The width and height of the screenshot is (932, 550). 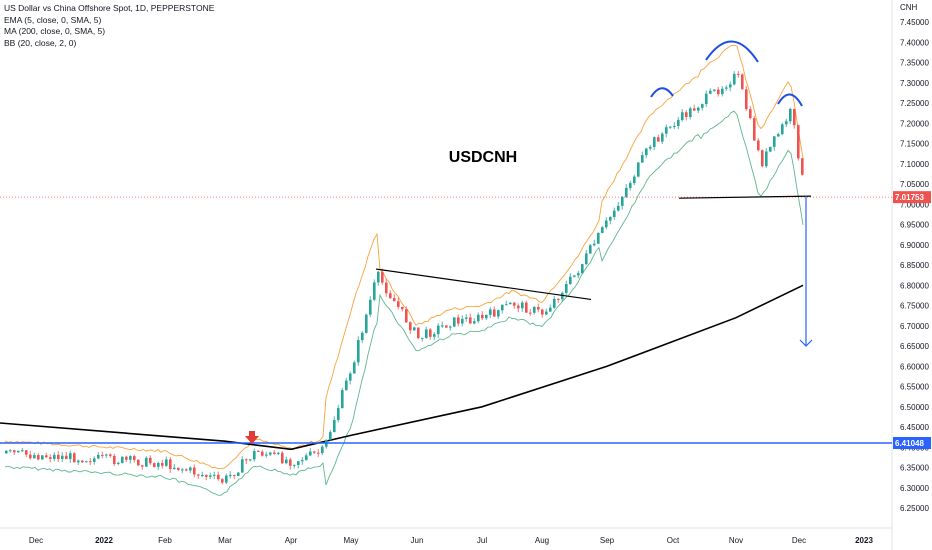 I want to click on support-price-tag, so click(x=912, y=443).